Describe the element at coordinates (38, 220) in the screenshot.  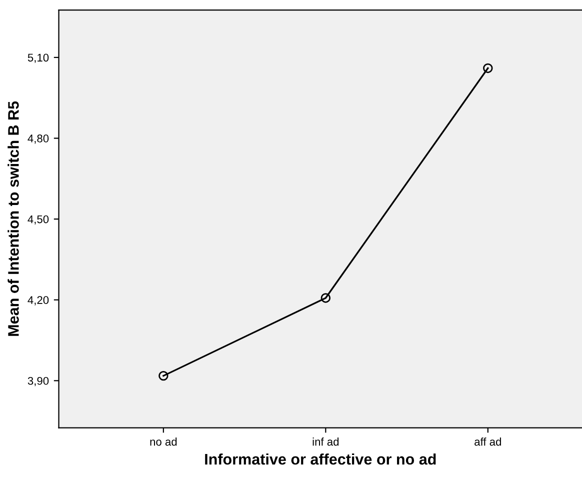
I see `y-tick-label: 4,50` at that location.